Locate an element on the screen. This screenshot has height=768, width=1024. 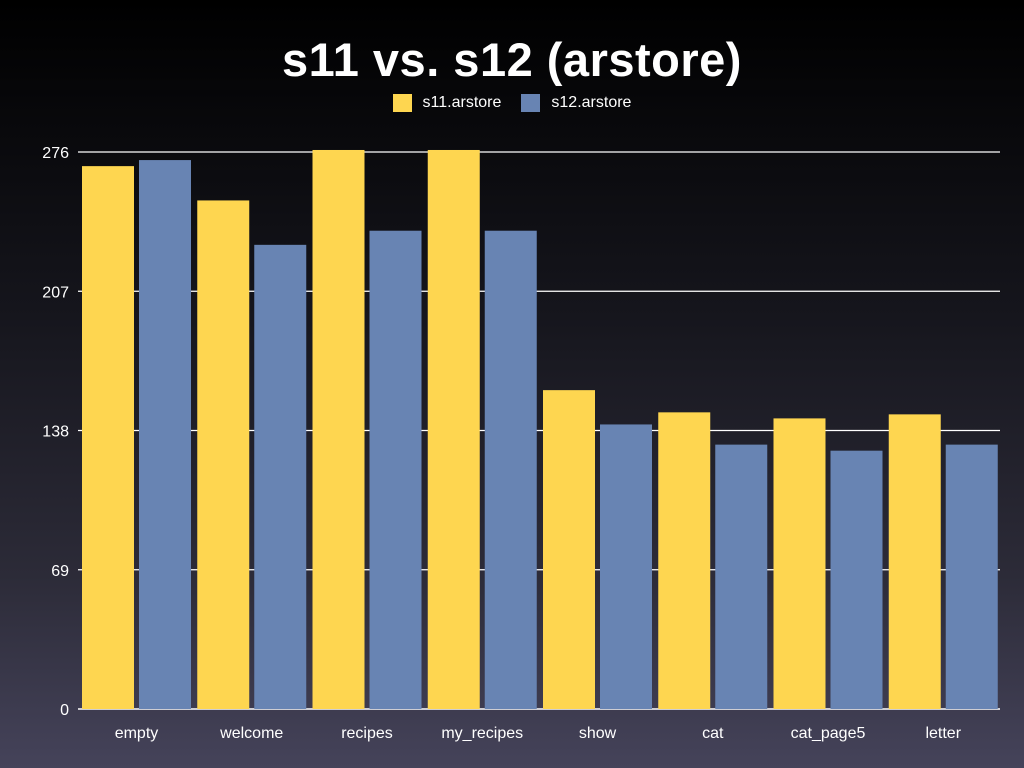
x-tick-label: welcome is located at coordinates (251, 733).